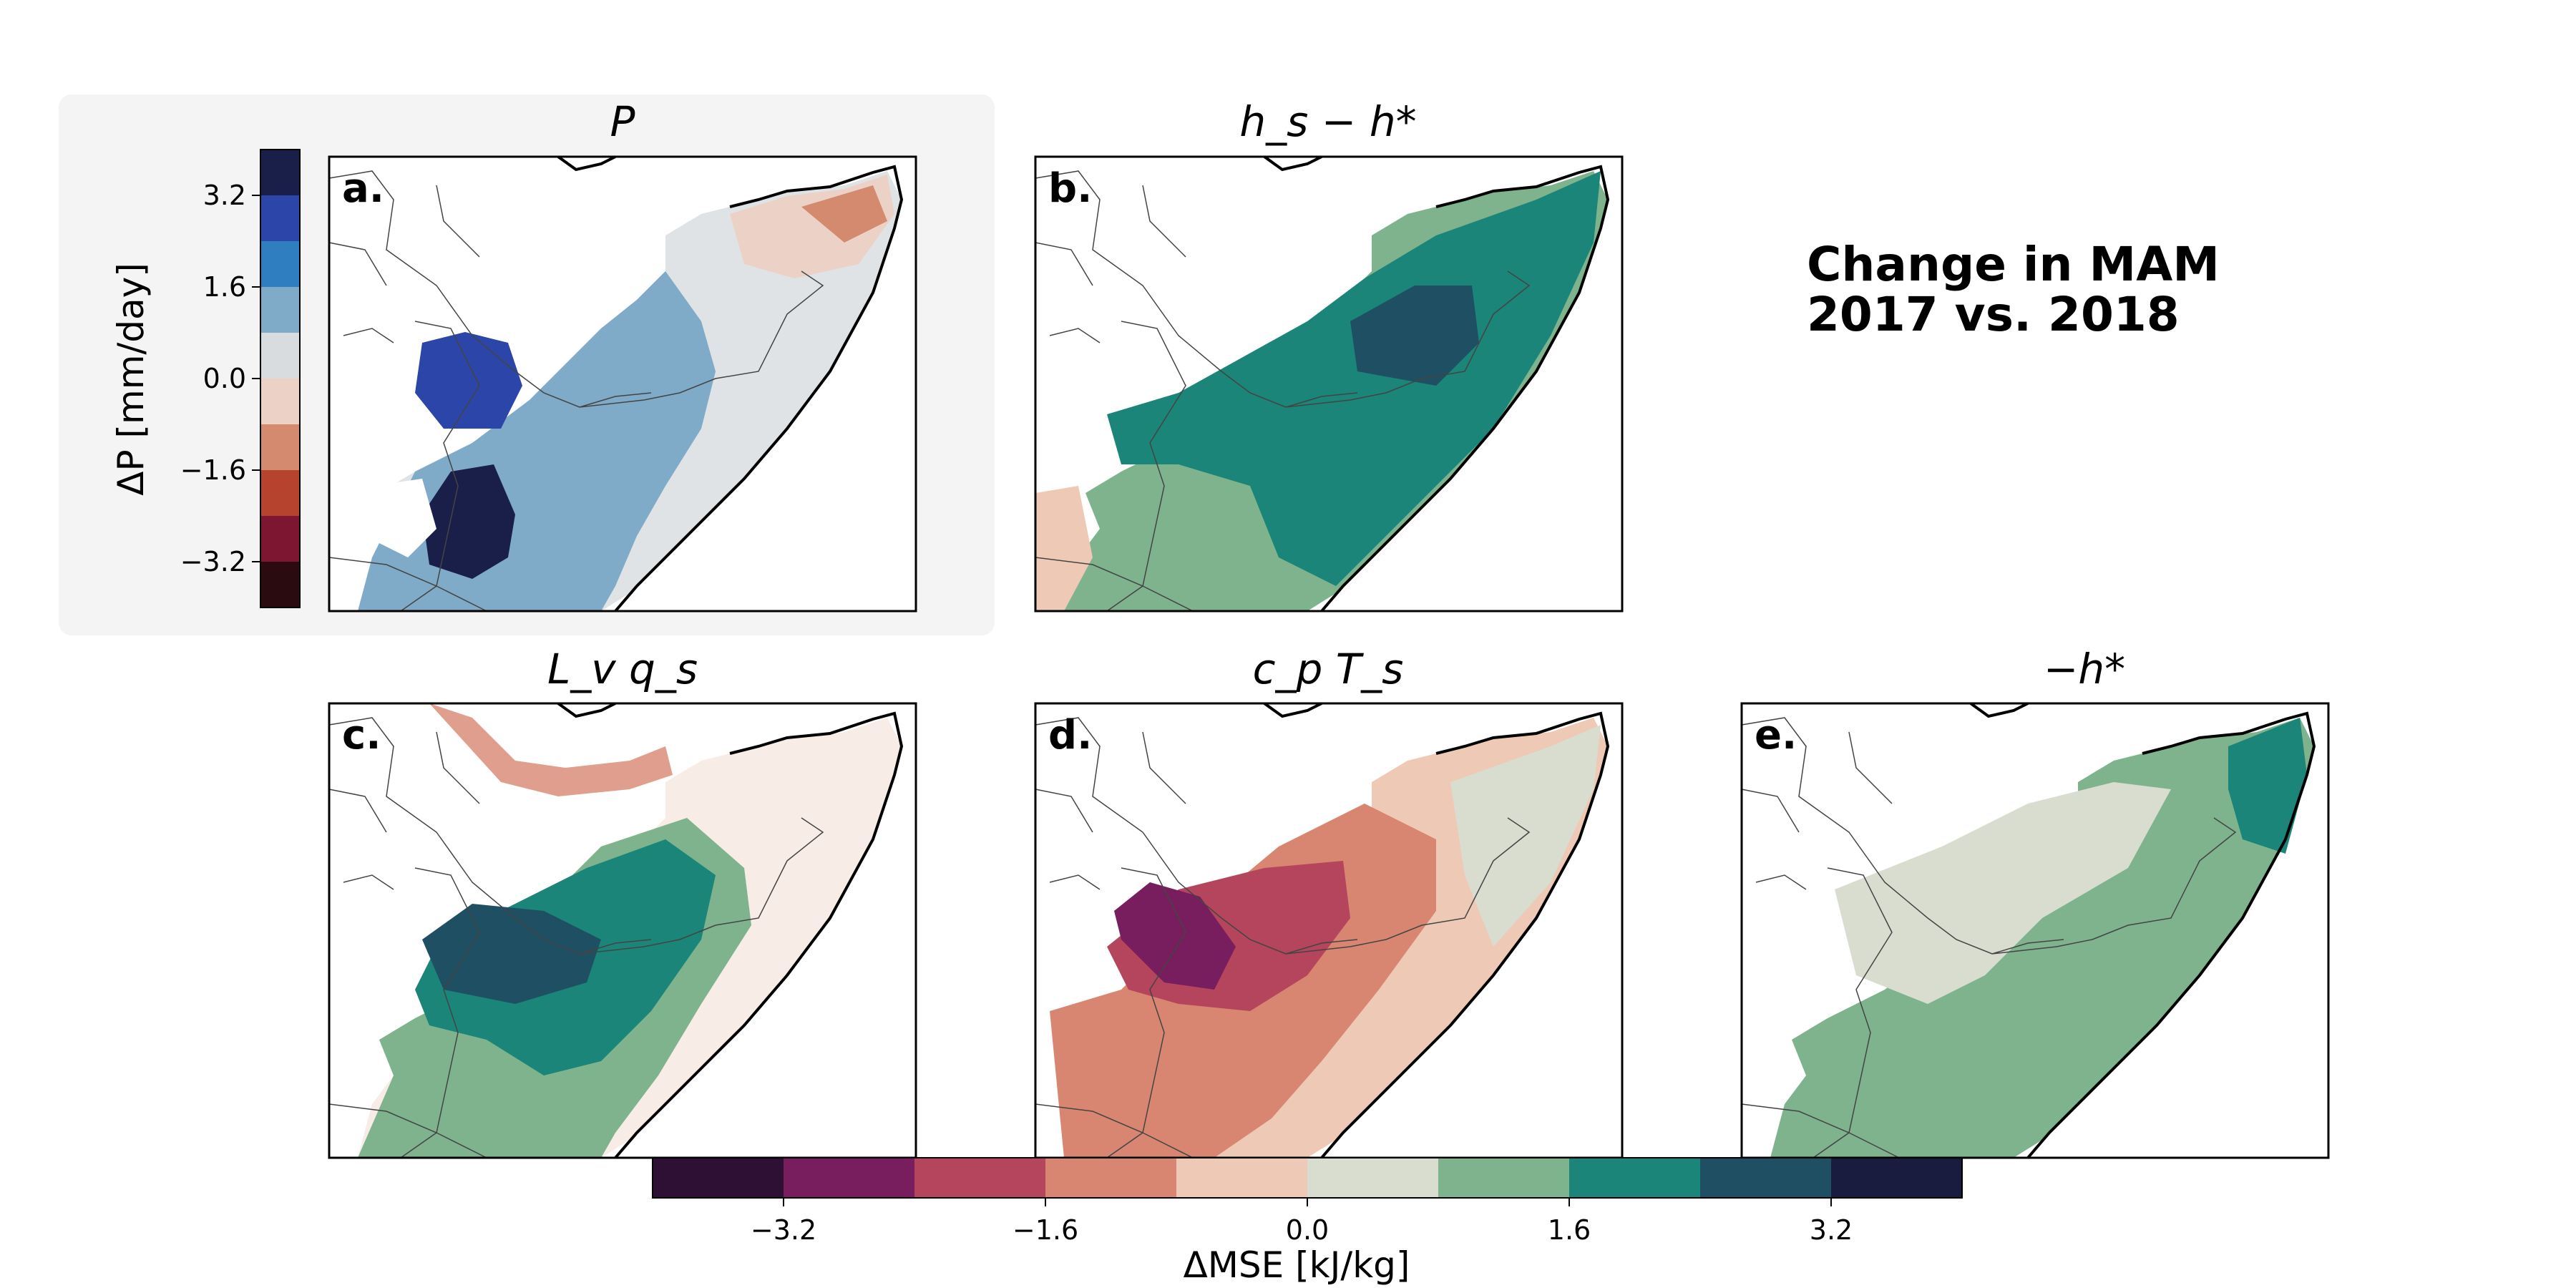 This screenshot has width=2576, height=1288. What do you see at coordinates (1525, 836) in the screenshot?
I see `panel-d-field-grey` at bounding box center [1525, 836].